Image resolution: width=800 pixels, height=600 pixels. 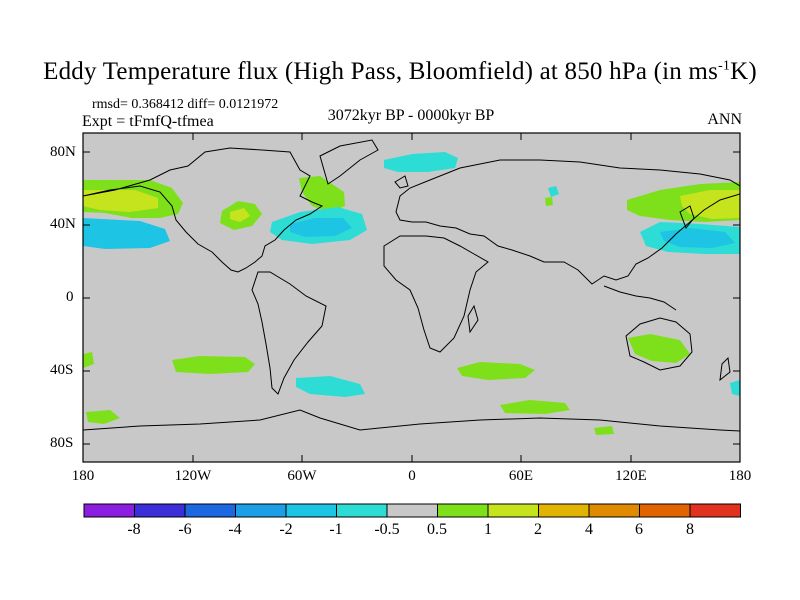 I want to click on colorbar-label-5: -1, so click(x=336, y=529).